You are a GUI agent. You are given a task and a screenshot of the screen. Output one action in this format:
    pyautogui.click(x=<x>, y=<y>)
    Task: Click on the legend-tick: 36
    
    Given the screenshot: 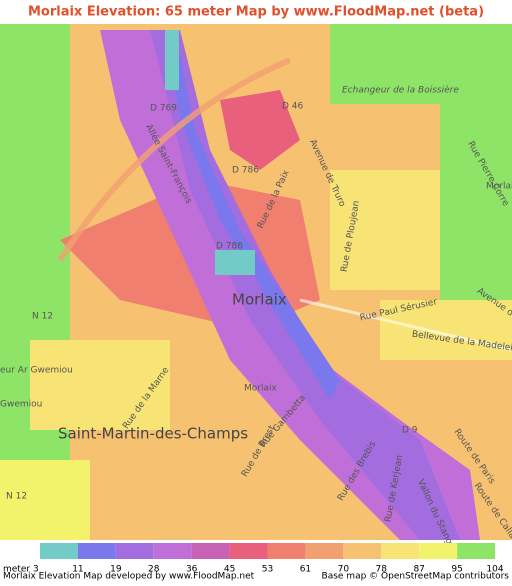 What is the action you would take?
    pyautogui.click(x=192, y=570)
    